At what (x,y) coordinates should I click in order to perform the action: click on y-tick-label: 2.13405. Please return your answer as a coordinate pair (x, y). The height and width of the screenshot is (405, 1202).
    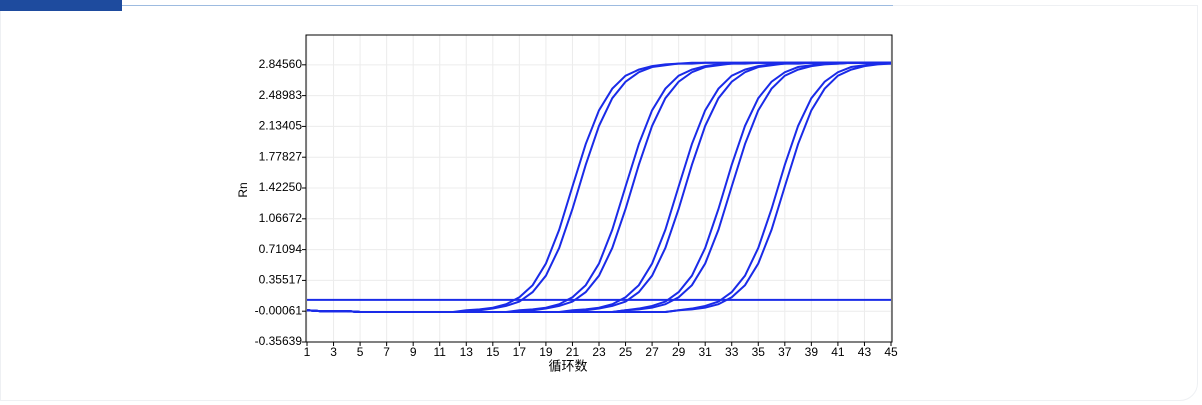
    Looking at the image, I should click on (281, 126).